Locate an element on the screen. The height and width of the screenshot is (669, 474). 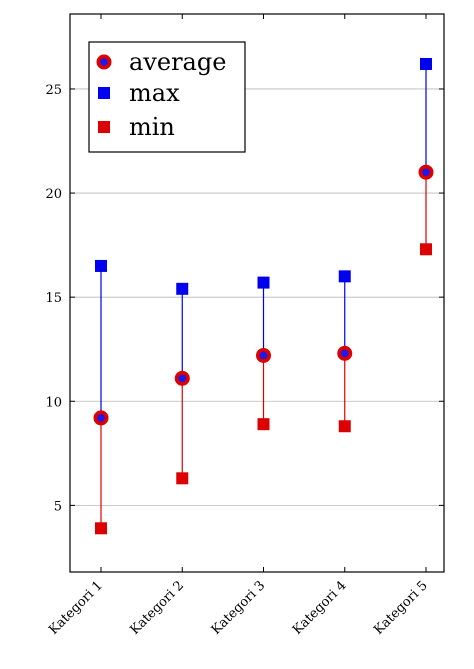
y-tick-label: 5 is located at coordinates (58, 506).